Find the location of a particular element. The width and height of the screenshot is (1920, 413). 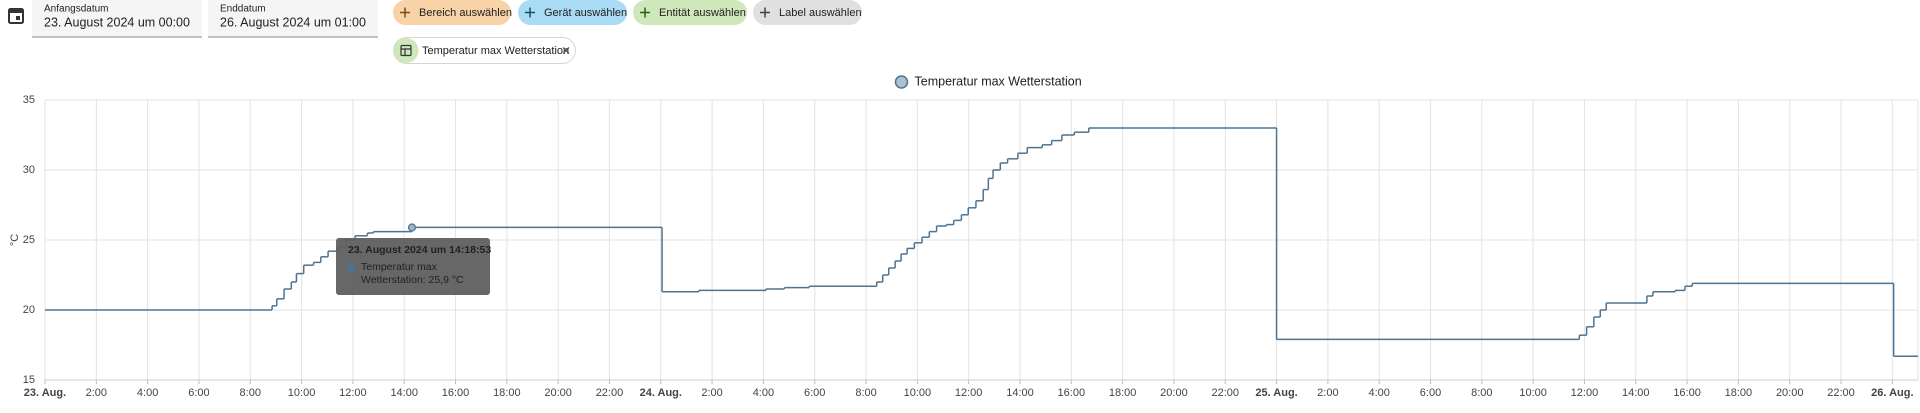

remove-icon is located at coordinates (566, 50).